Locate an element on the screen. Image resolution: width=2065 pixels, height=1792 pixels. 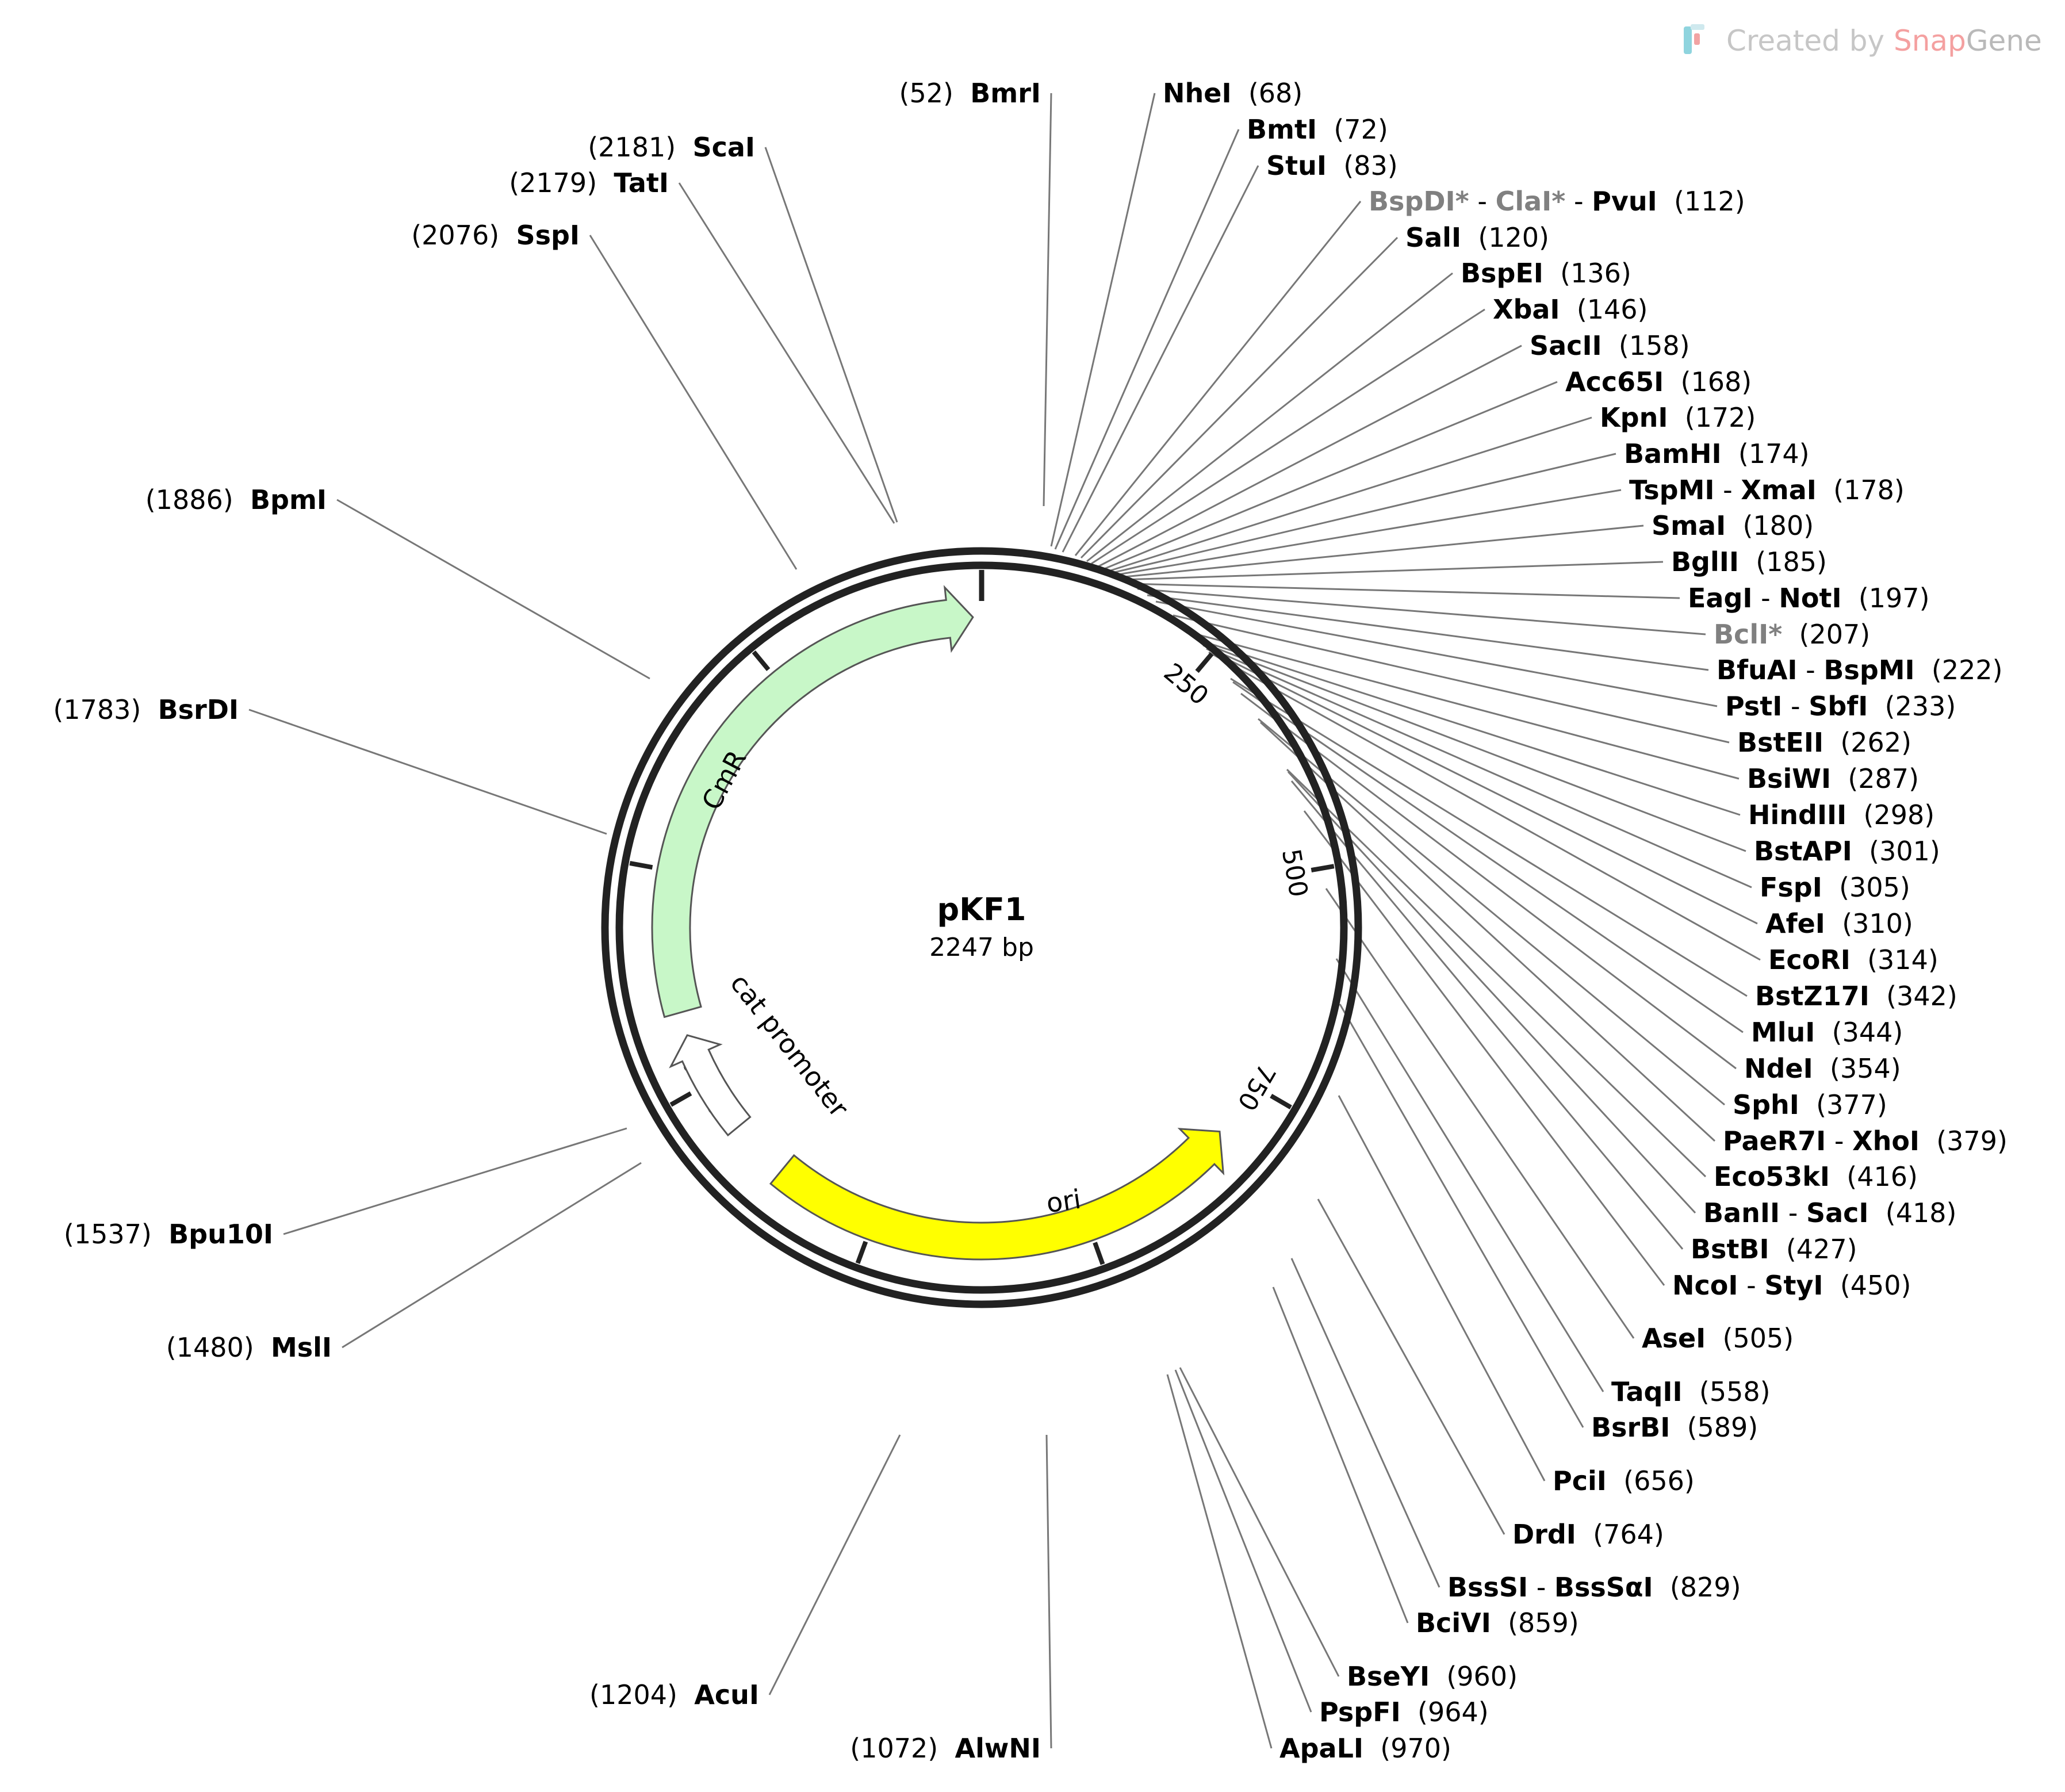
site-position: (120) is located at coordinates (1513, 238).